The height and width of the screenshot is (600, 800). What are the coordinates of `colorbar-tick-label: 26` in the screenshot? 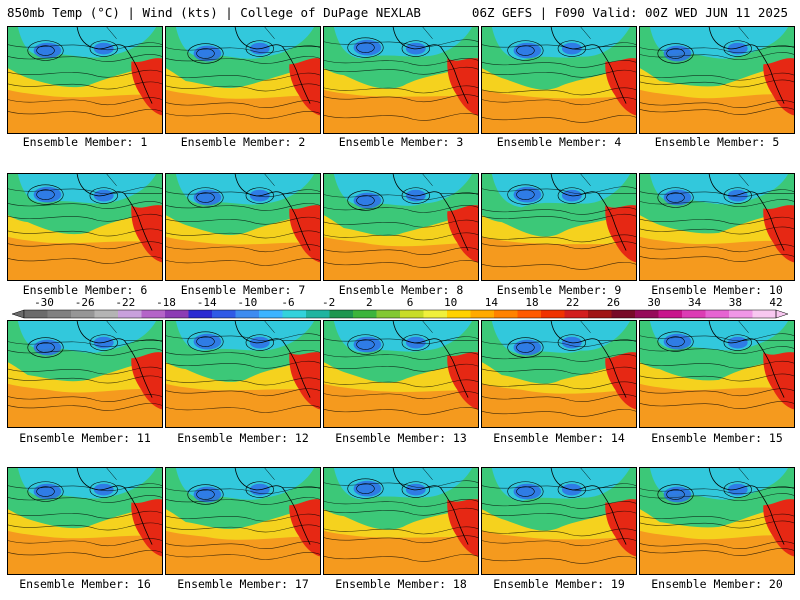 It's located at (613, 302).